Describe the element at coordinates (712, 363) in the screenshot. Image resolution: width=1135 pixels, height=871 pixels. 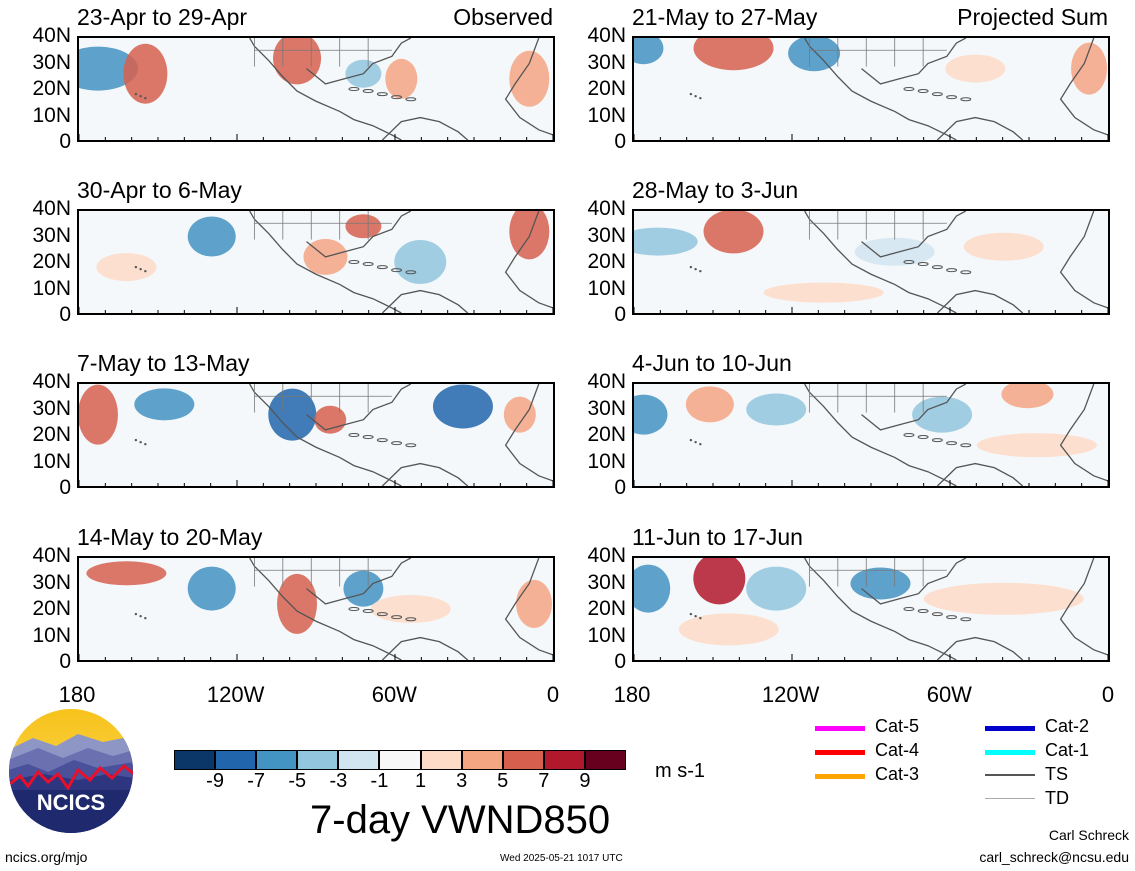
I see `panel-title: 4-Jun to 10-Jun` at that location.